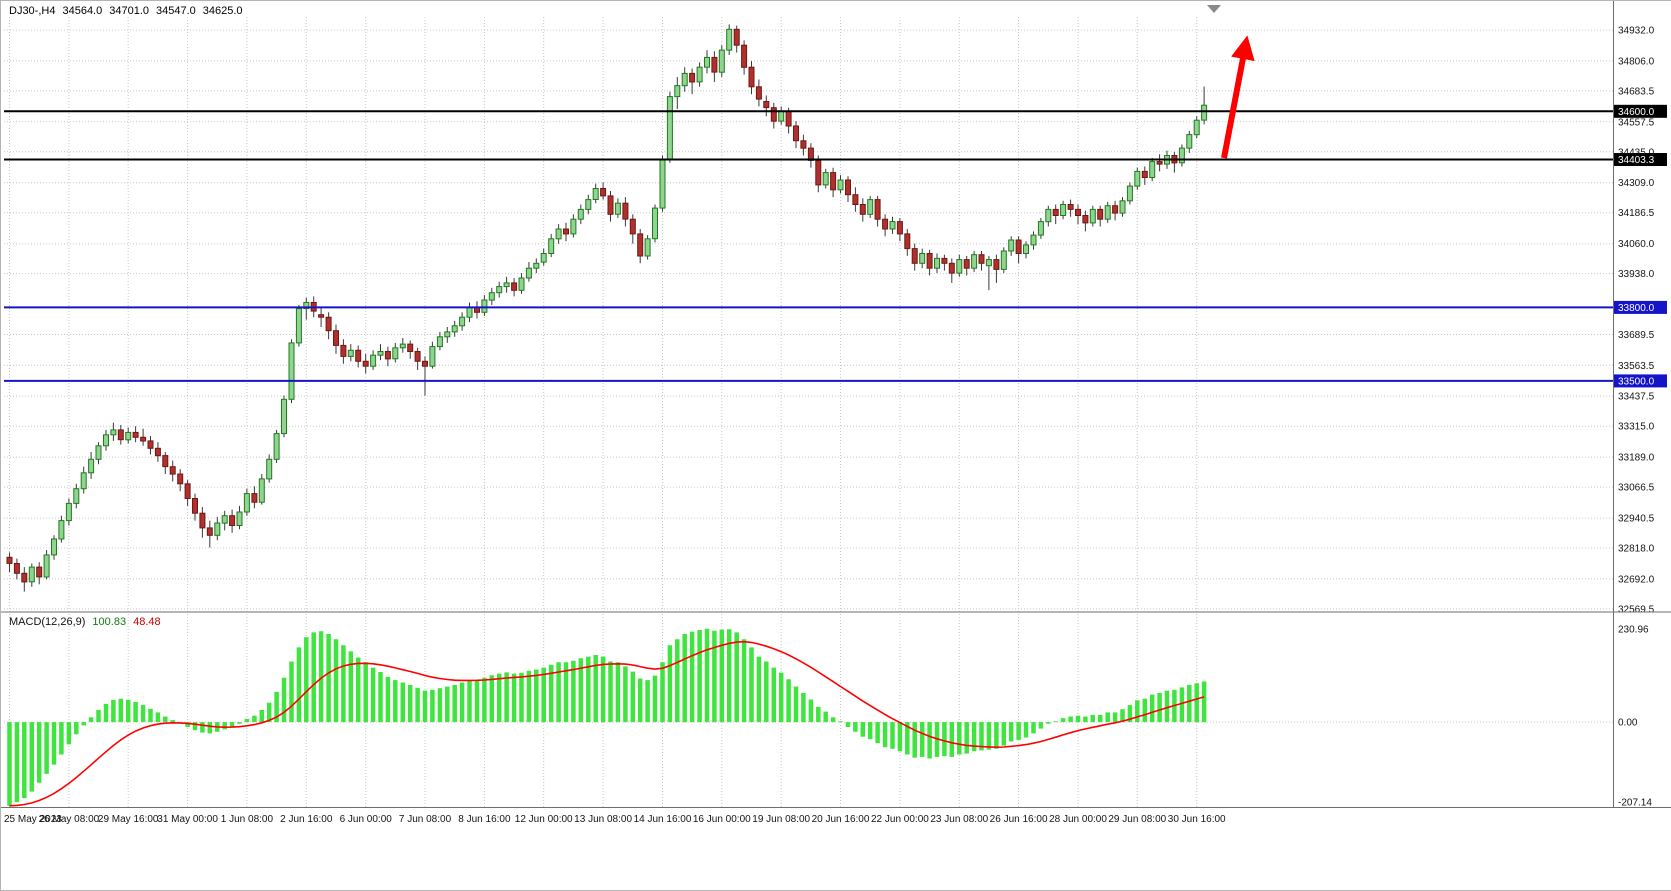 This screenshot has height=891, width=1671. Describe the element at coordinates (1635, 716) in the screenshot. I see `macd-axis: 230.96 0.00 -207.14` at that location.